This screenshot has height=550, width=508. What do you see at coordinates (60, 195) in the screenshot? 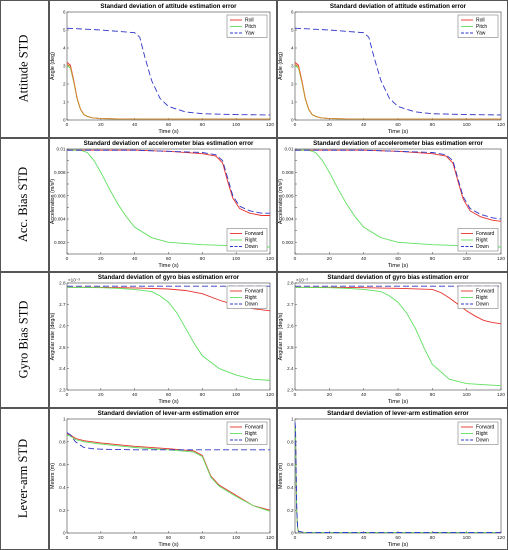
I see `y-tick-label: 0.006` at bounding box center [60, 195].